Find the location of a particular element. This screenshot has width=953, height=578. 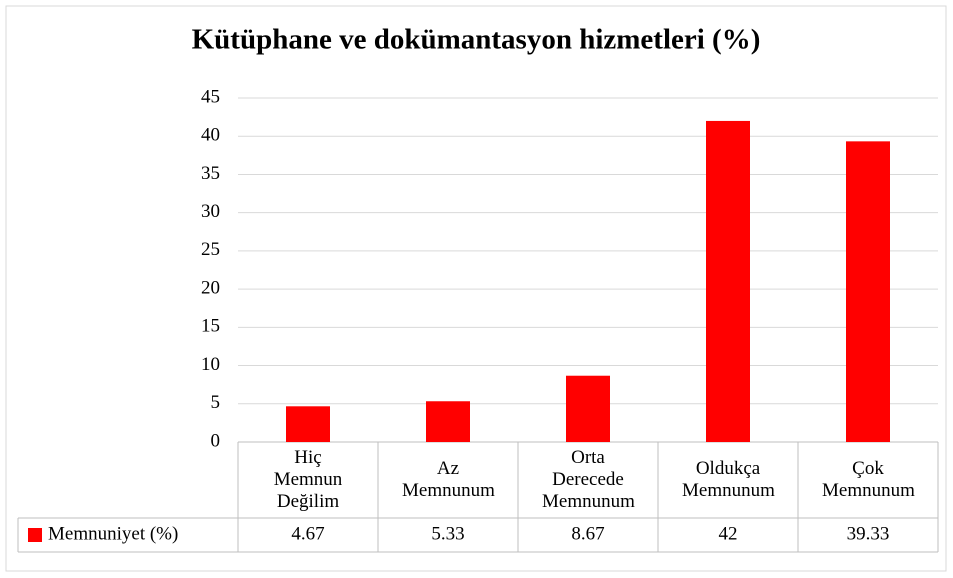

x-tick-text: Orta Derecede Memnunum is located at coordinates (588, 479).